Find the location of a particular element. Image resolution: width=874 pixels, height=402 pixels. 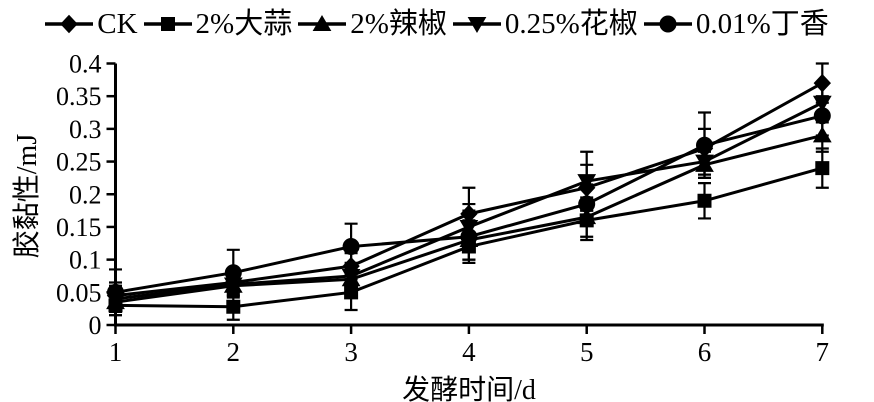

legend-item-diamond: CK is located at coordinates (91, 24).